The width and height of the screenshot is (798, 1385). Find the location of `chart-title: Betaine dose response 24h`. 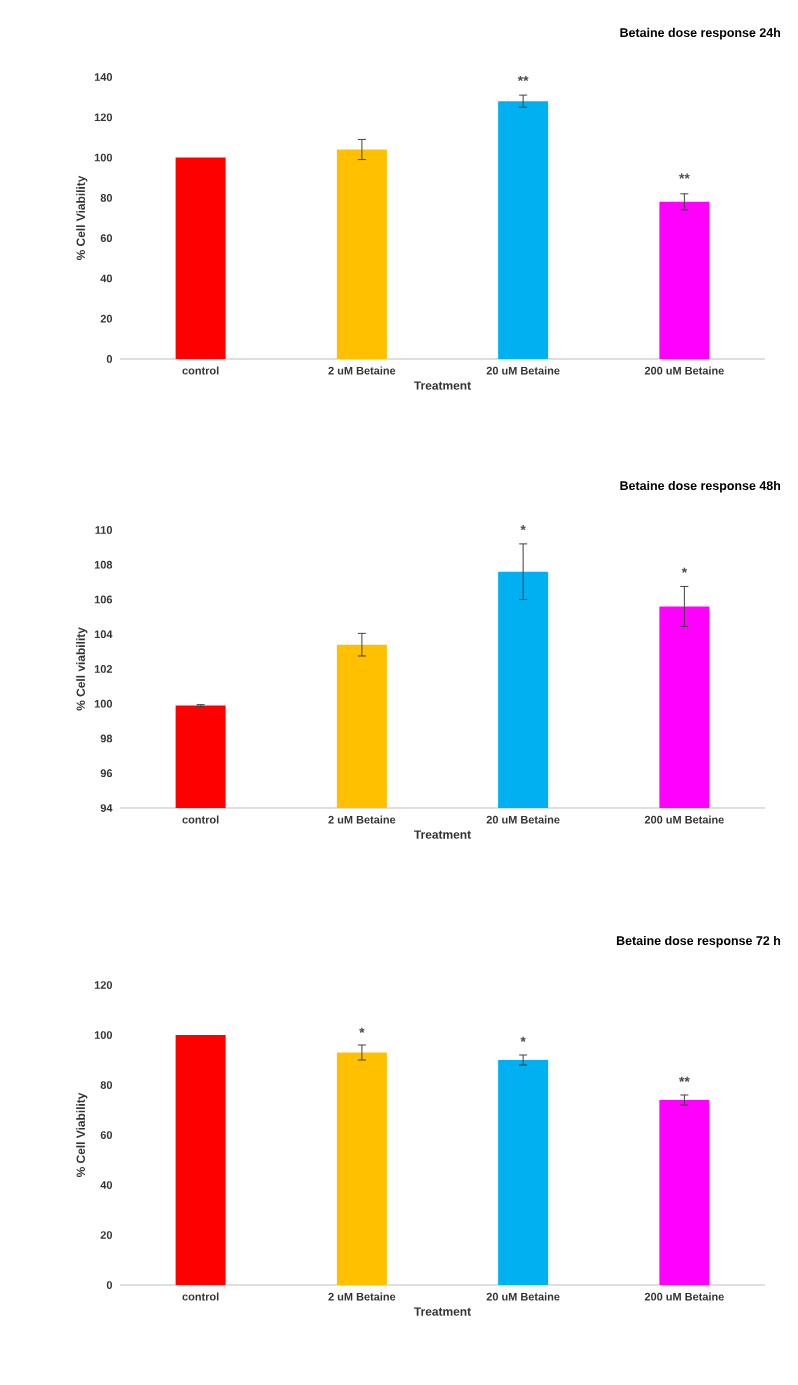

chart-title: Betaine dose response 24h is located at coordinates (700, 33).